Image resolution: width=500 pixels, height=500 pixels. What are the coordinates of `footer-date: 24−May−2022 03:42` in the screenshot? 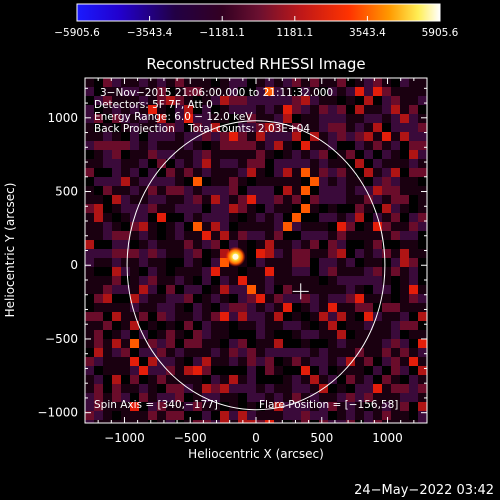 It's located at (424, 490).